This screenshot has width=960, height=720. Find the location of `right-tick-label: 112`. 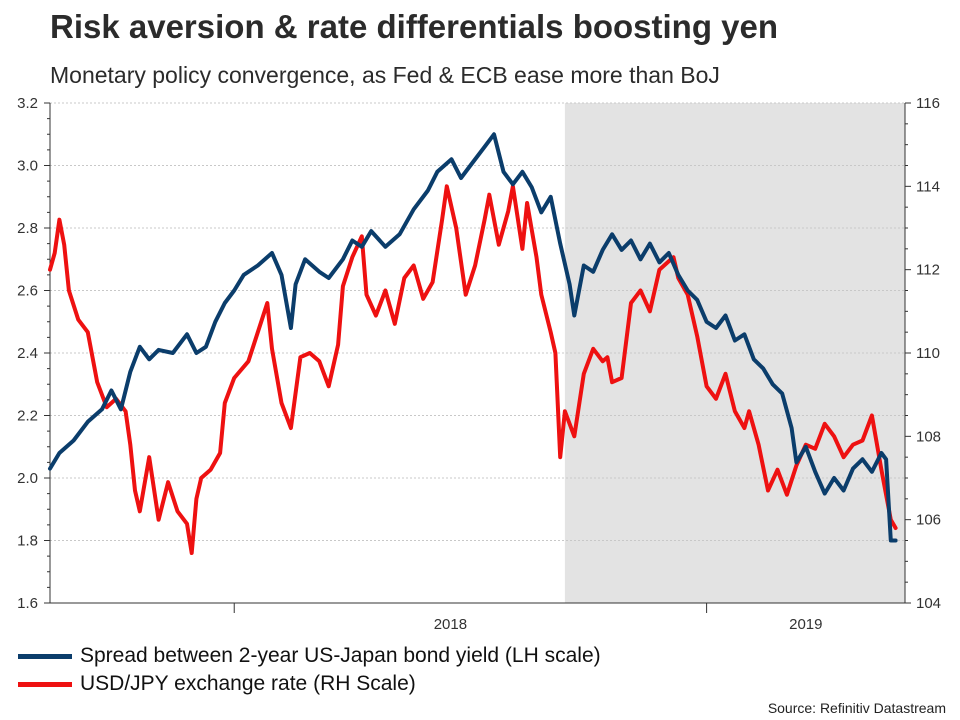

right-tick-label: 112 is located at coordinates (928, 270).